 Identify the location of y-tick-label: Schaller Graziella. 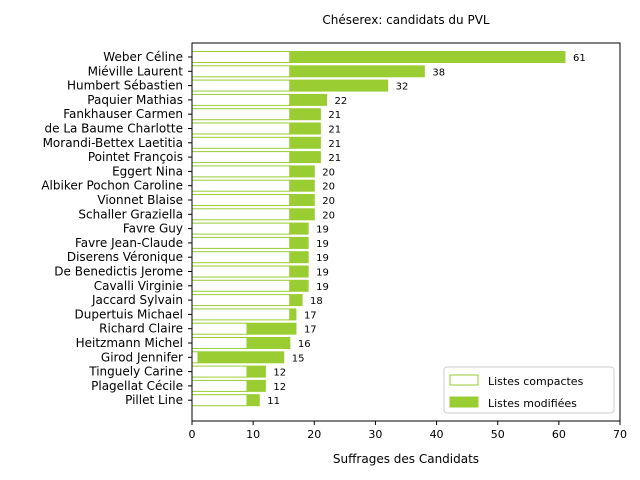
(130, 214).